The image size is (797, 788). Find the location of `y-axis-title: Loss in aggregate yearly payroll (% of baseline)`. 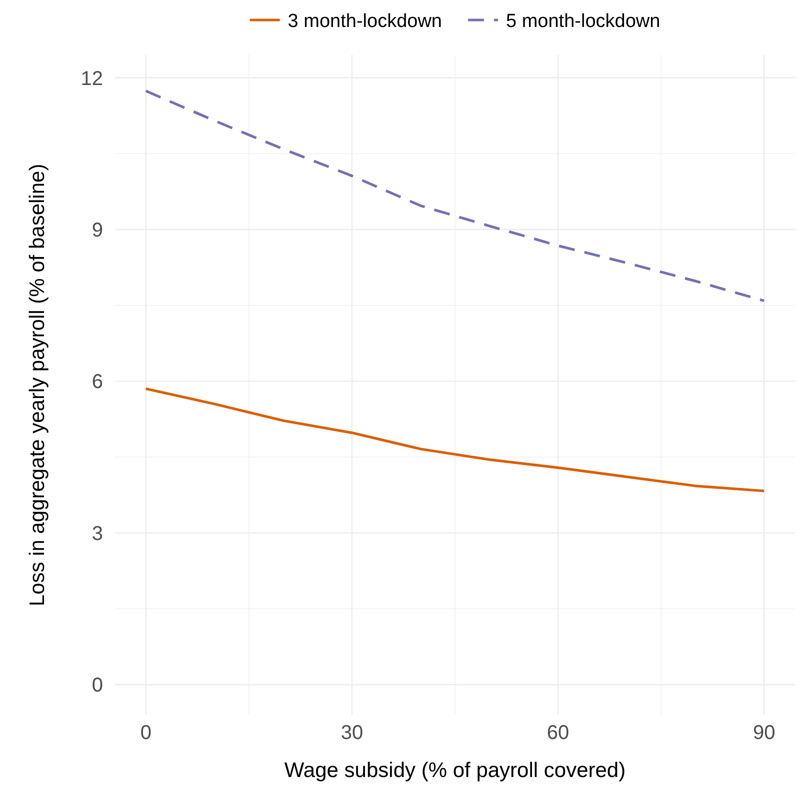

y-axis-title: Loss in aggregate yearly payroll (% of baseline) is located at coordinates (37, 385).